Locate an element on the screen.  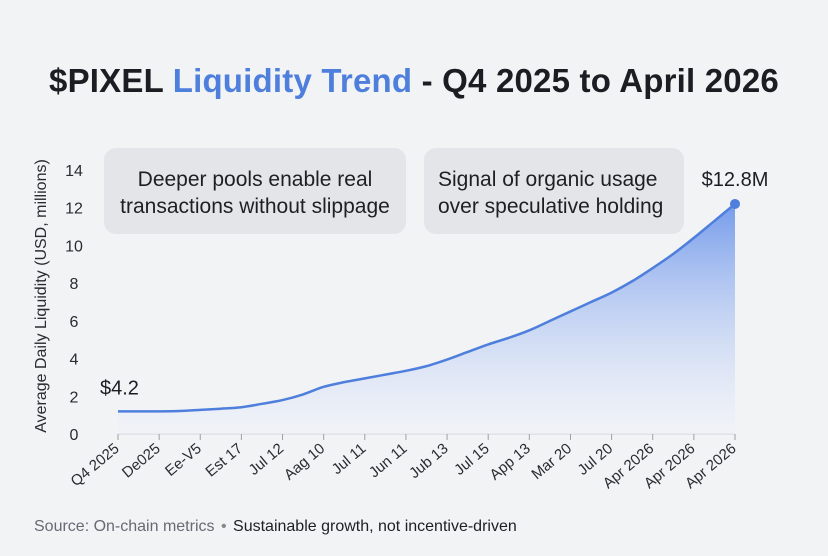
y-tick-label: 4 is located at coordinates (74, 360).